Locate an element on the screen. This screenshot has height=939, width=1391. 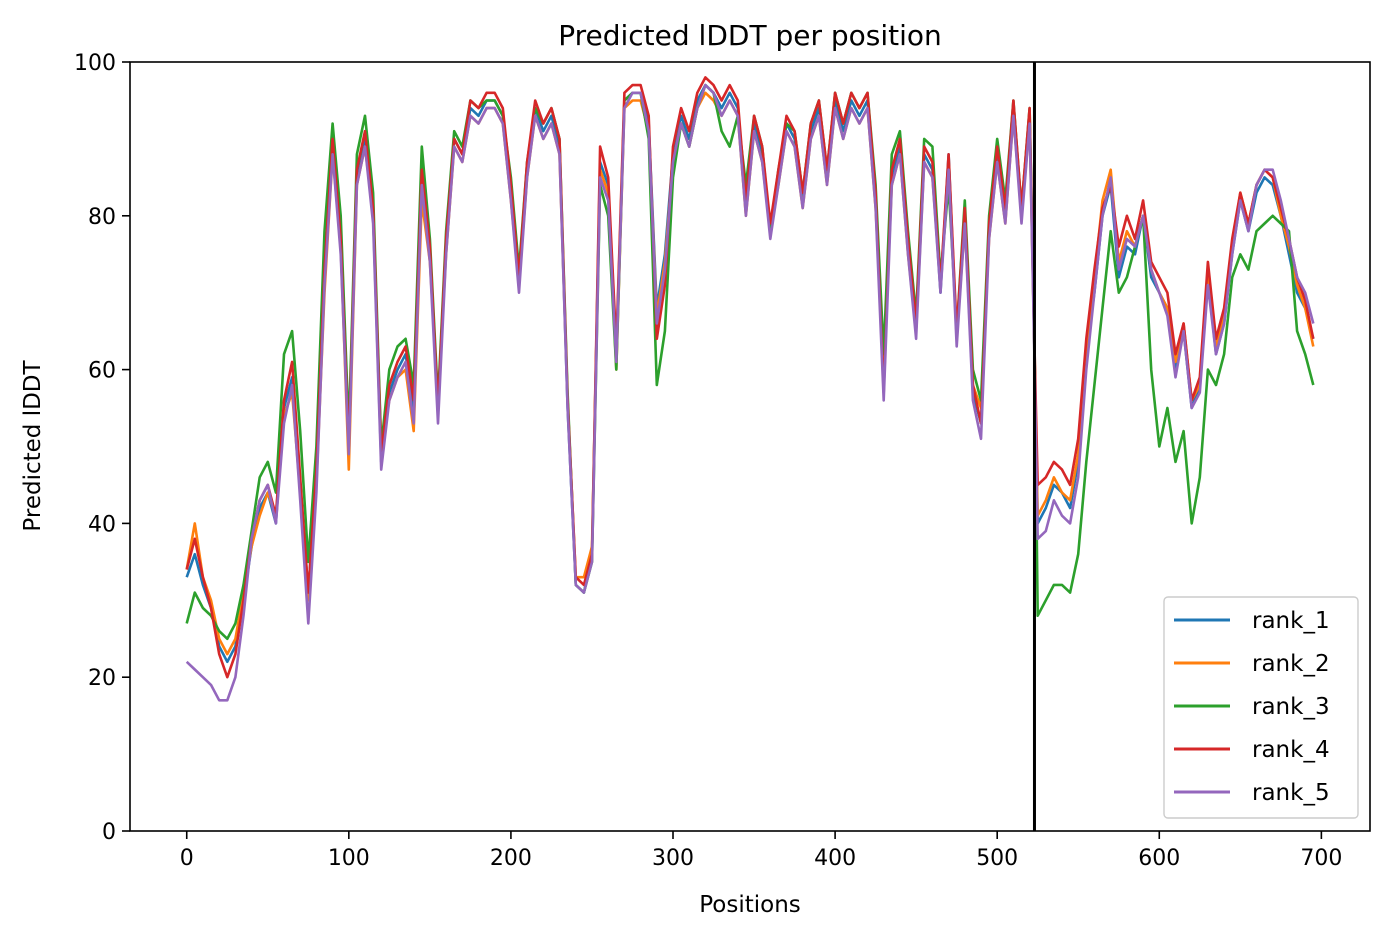
x-tick-label-0: 0 is located at coordinates (187, 858).